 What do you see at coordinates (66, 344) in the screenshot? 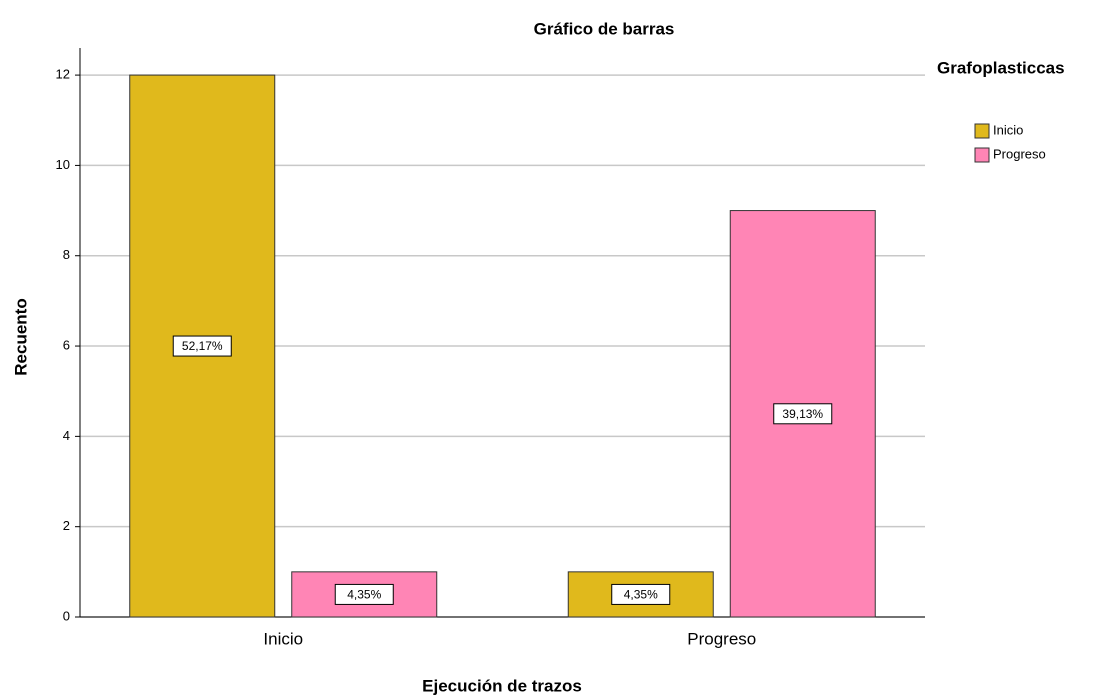
I see `y-tick-label: 6` at bounding box center [66, 344].